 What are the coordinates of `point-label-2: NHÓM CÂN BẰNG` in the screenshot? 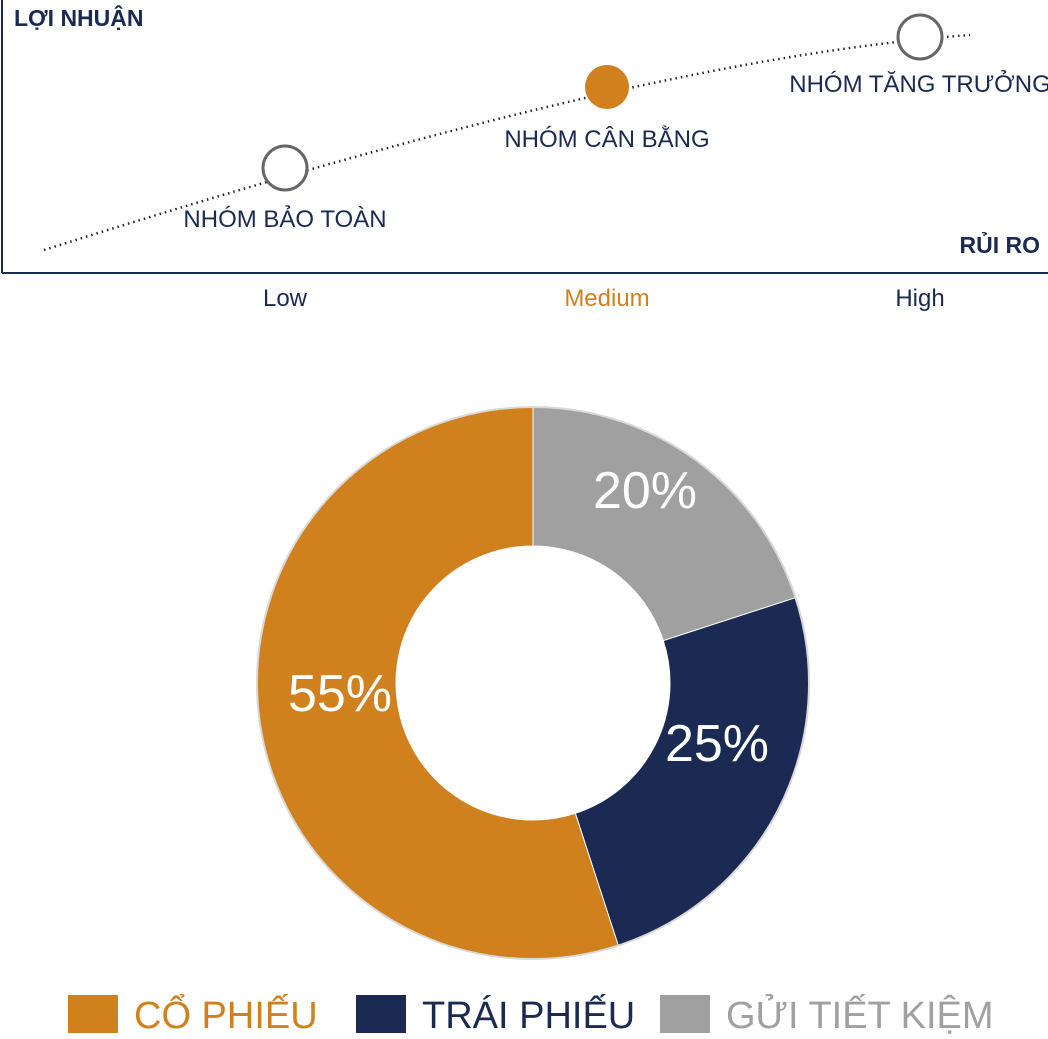 It's located at (606, 139).